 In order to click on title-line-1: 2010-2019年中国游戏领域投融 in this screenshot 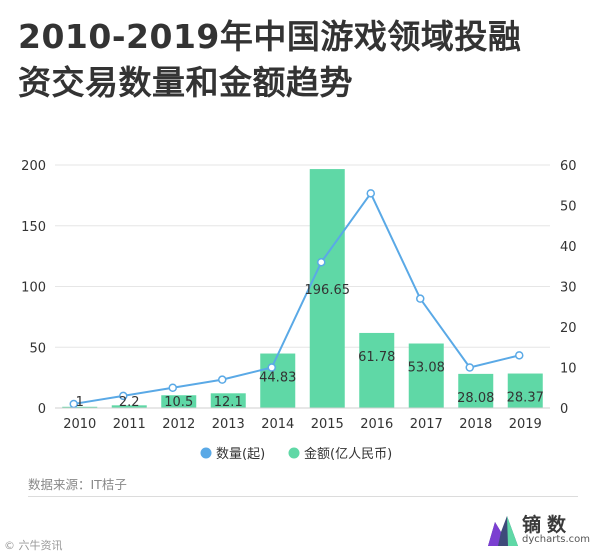, I will do `click(270, 36)`.